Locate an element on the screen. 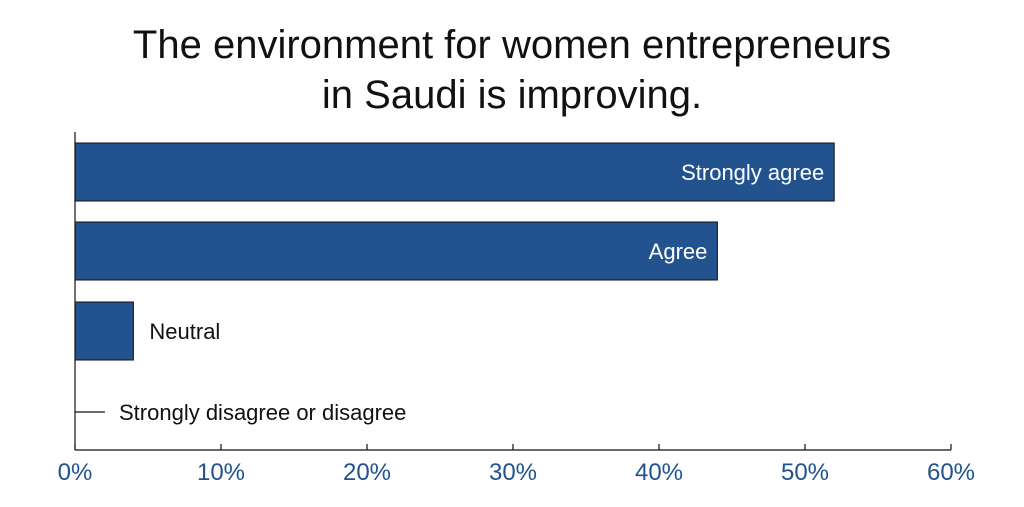 Image resolution: width=1024 pixels, height=507 pixels. x-tick-label-30: 30% is located at coordinates (513, 472).